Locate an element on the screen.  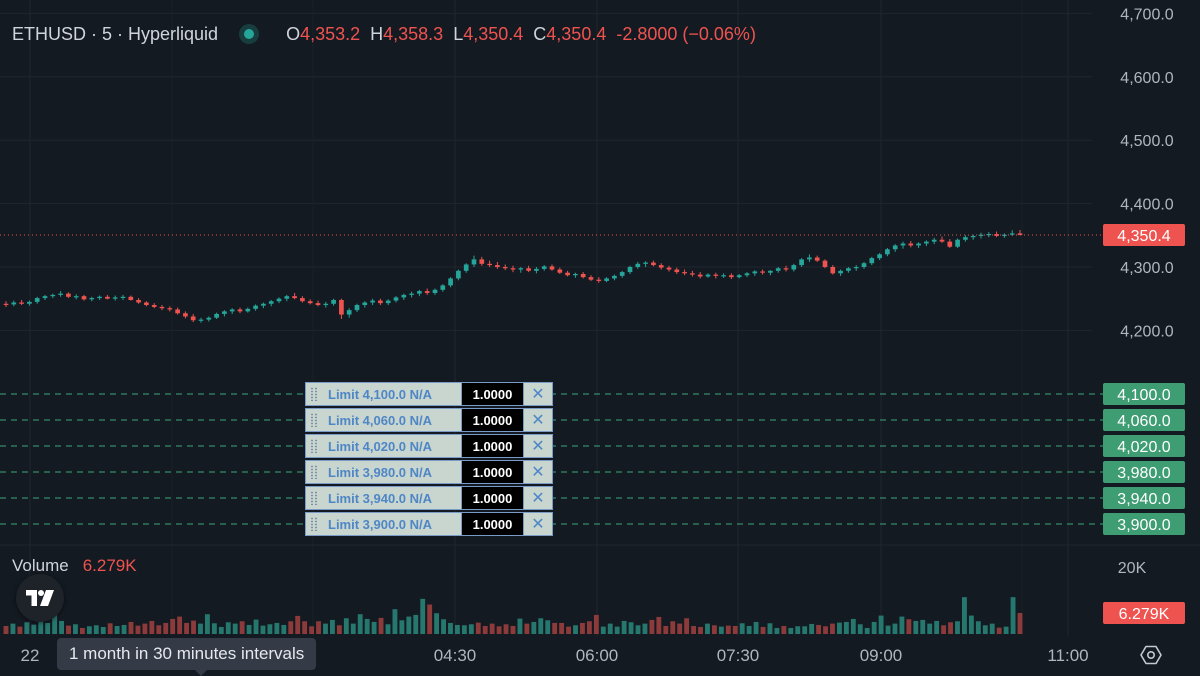
order-row: Limit 4,060.0 N/A 1.0000 ✕ is located at coordinates (429, 420).